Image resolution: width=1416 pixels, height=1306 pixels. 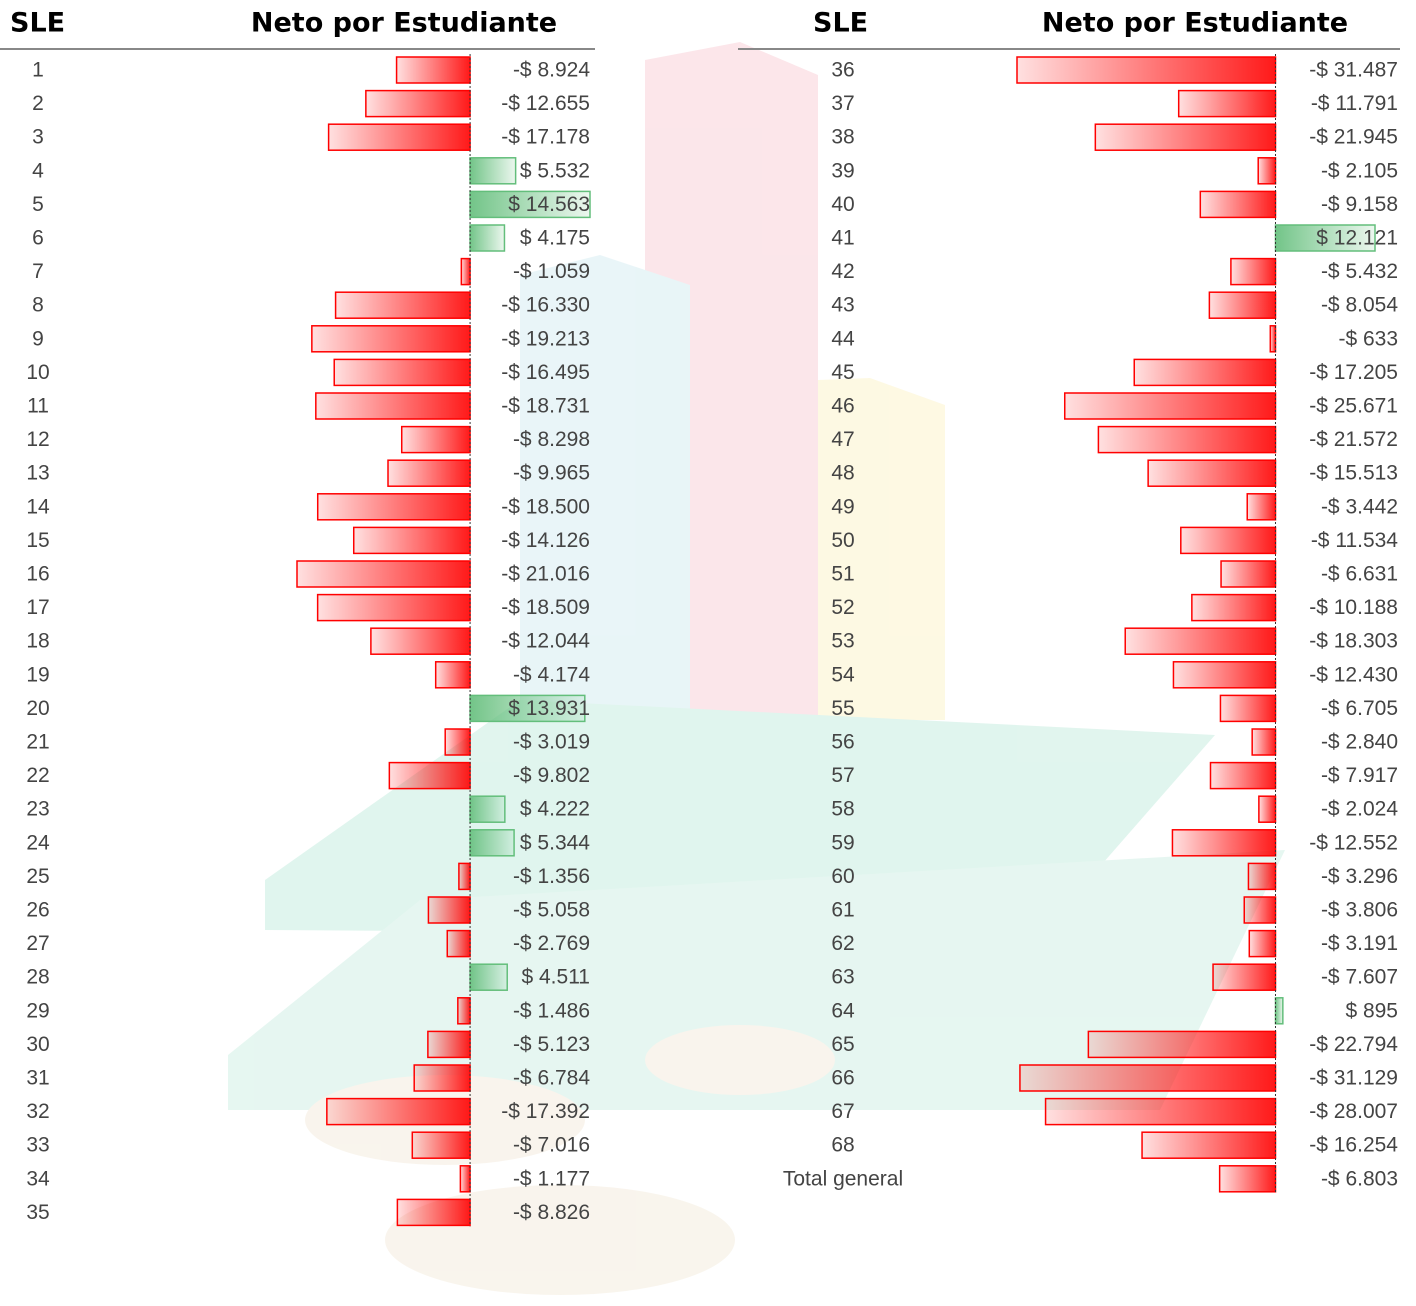 I want to click on category-label: Total general, so click(x=843, y=1178).